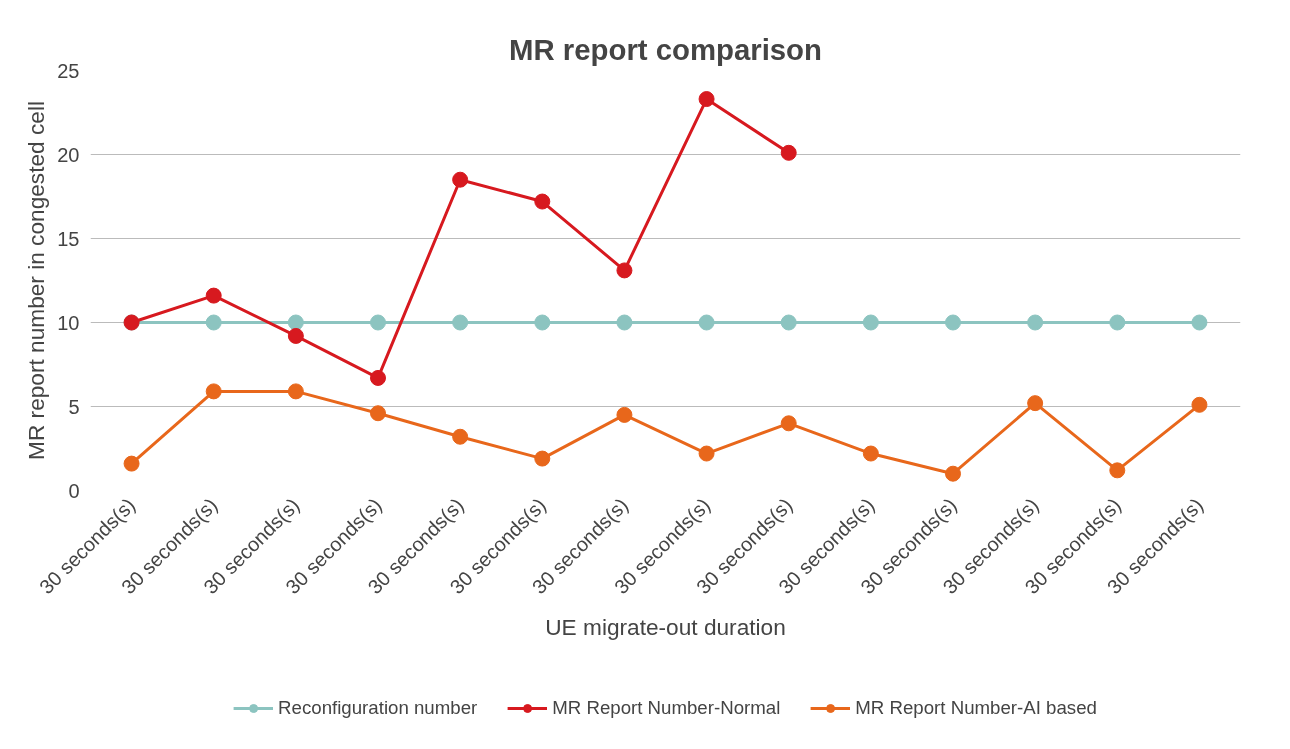 This screenshot has height=749, width=1290. Describe the element at coordinates (666, 707) in the screenshot. I see `legend-label: MR Report Number-Normal` at that location.